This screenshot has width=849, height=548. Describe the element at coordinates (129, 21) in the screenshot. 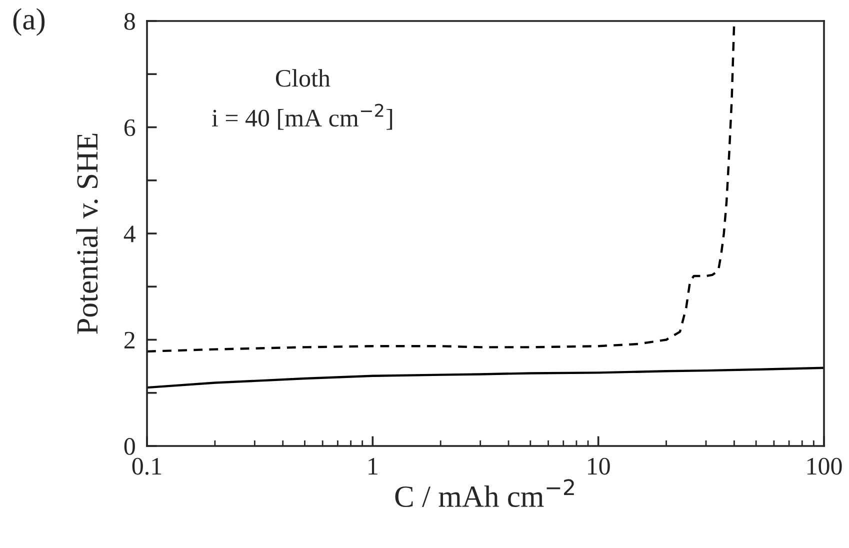

I see `y-tick-label: 8` at that location.